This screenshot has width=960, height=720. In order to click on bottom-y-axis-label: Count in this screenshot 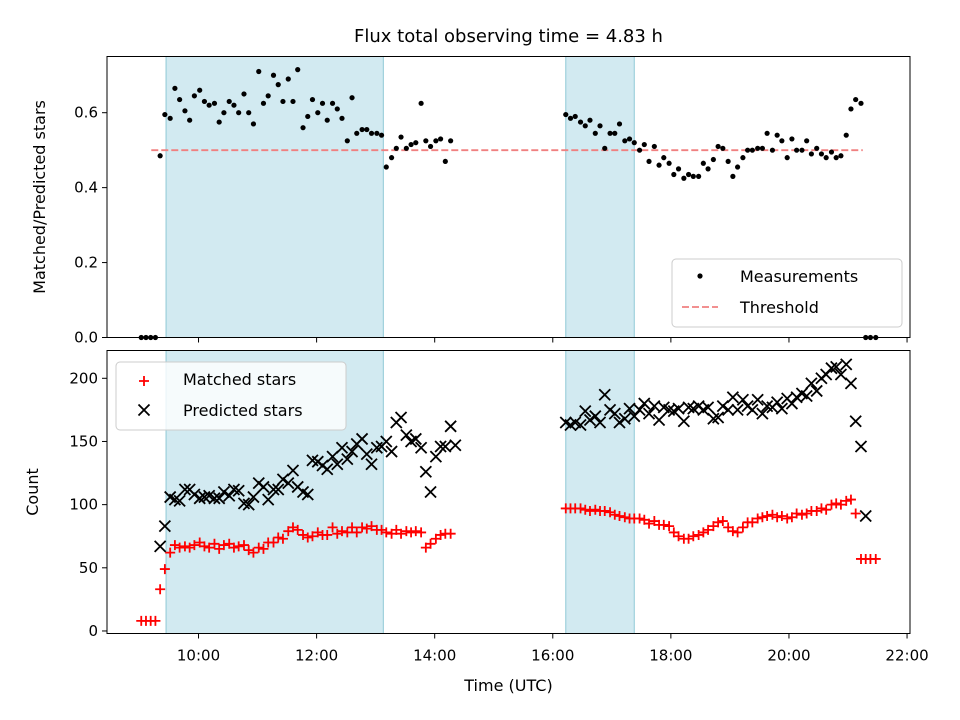, I will do `click(32, 492)`.